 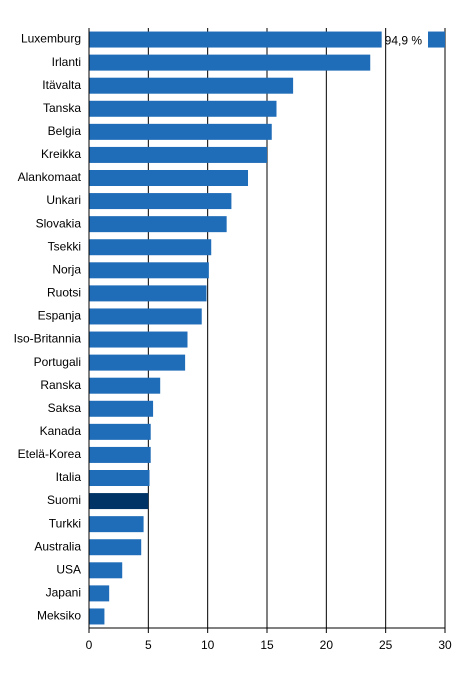 I want to click on y-tick-label: Iso-Britannia, so click(x=48, y=339).